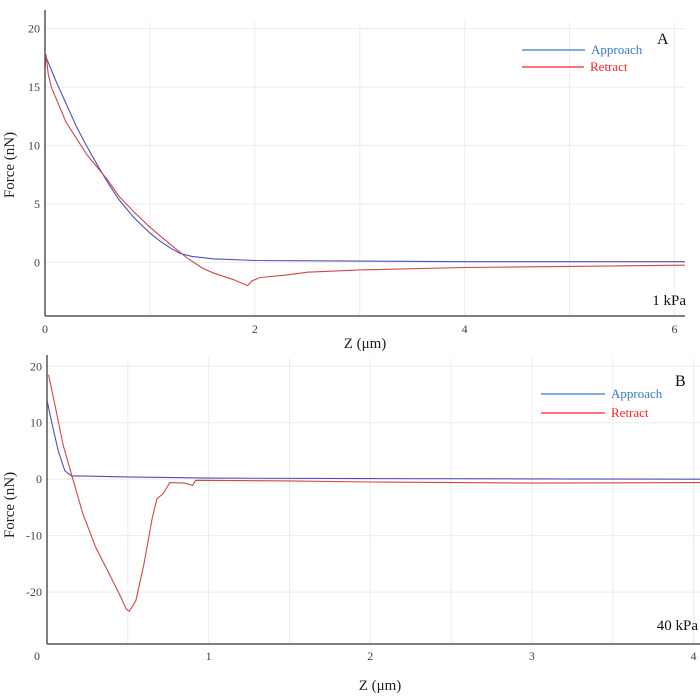 The image size is (700, 700). What do you see at coordinates (669, 301) in the screenshot?
I see `panel-a-annotation: 1 kPa` at bounding box center [669, 301].